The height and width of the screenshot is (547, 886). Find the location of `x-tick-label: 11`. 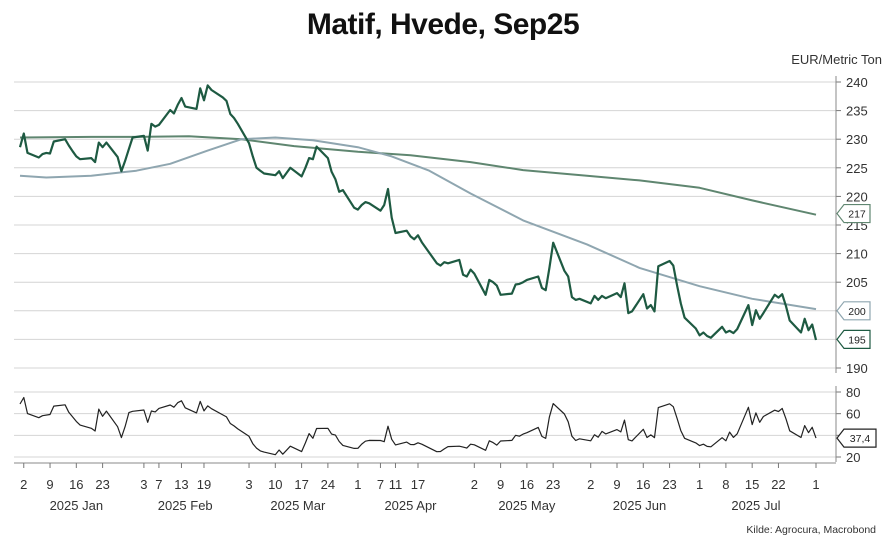

x-tick-label: 11 is located at coordinates (396, 484).